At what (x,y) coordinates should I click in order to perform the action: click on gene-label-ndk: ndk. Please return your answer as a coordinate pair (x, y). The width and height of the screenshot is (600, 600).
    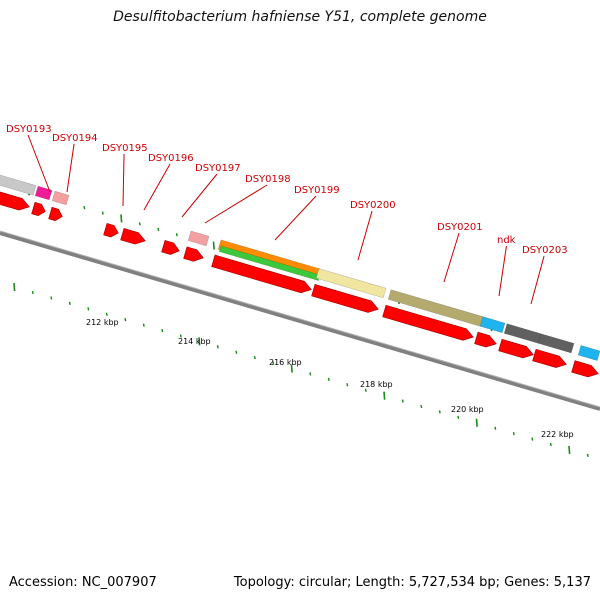
    Looking at the image, I should click on (506, 240).